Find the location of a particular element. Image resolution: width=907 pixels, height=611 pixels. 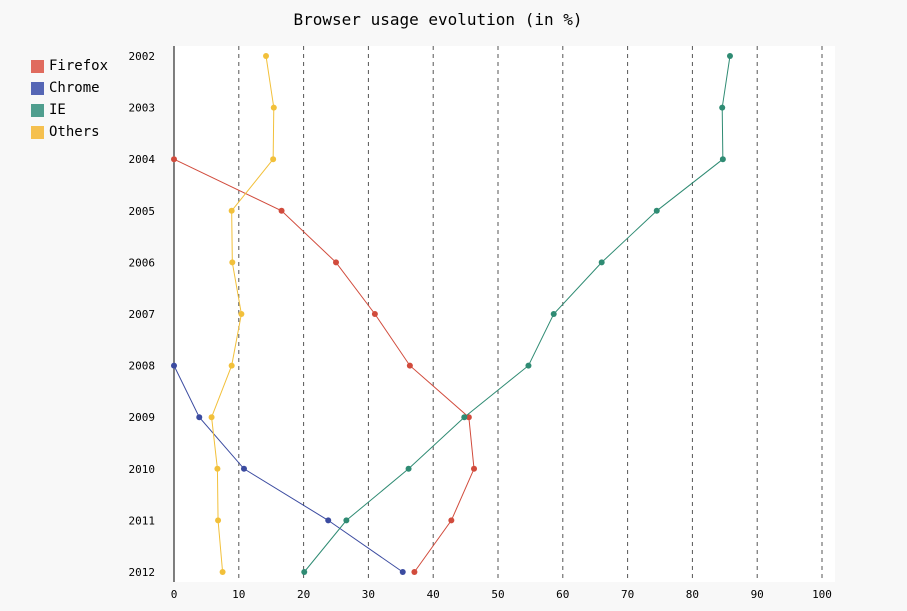

y-tick-label: 2011 is located at coordinates (142, 520).